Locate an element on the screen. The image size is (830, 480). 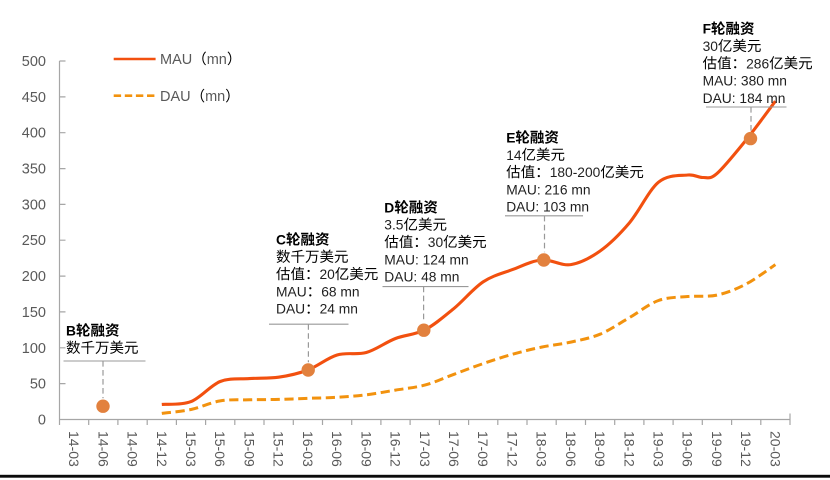
svg-text: 180-200 is located at coordinates (575, 172).